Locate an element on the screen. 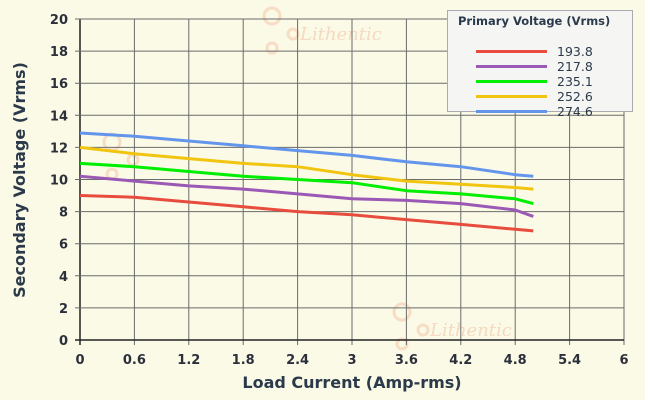 This screenshot has width=645, height=400. y-tick-label: 18 is located at coordinates (59, 52).